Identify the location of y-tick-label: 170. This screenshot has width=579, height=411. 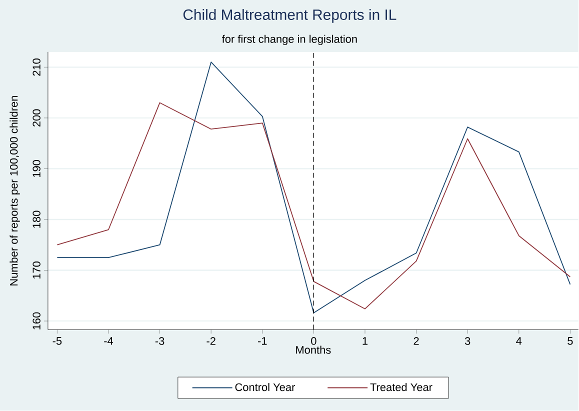
(36, 270).